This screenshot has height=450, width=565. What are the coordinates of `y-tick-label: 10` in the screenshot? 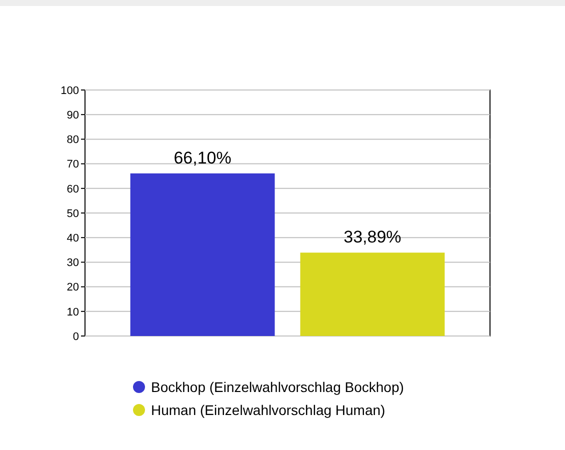 It's located at (72, 312).